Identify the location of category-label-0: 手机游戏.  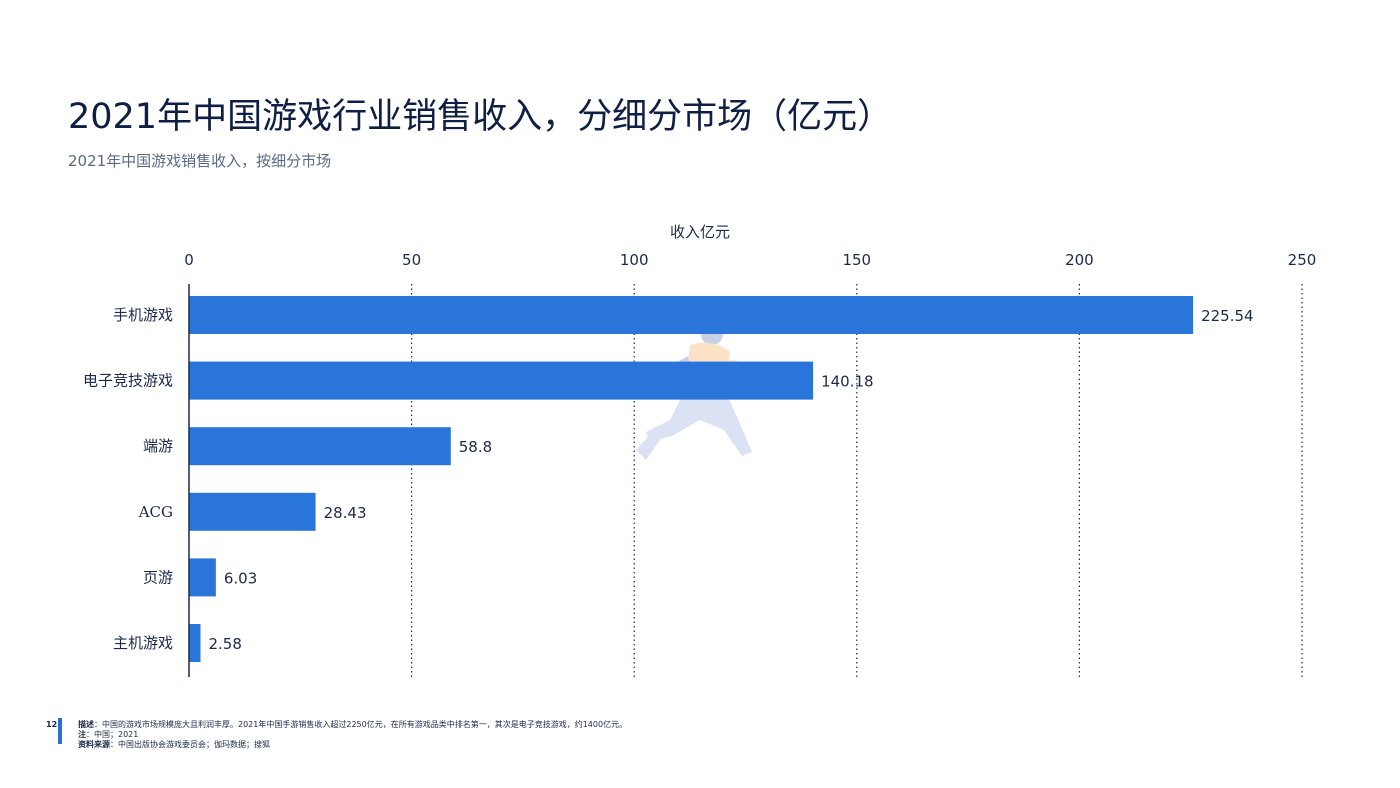
(143, 315).